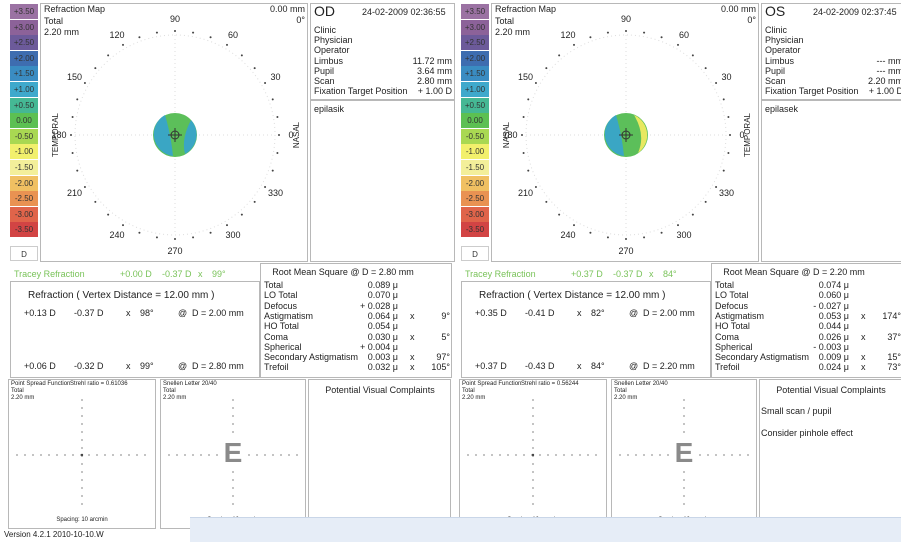 The height and width of the screenshot is (542, 901). I want to click on refraction-value: -0.41 D, so click(540, 313).